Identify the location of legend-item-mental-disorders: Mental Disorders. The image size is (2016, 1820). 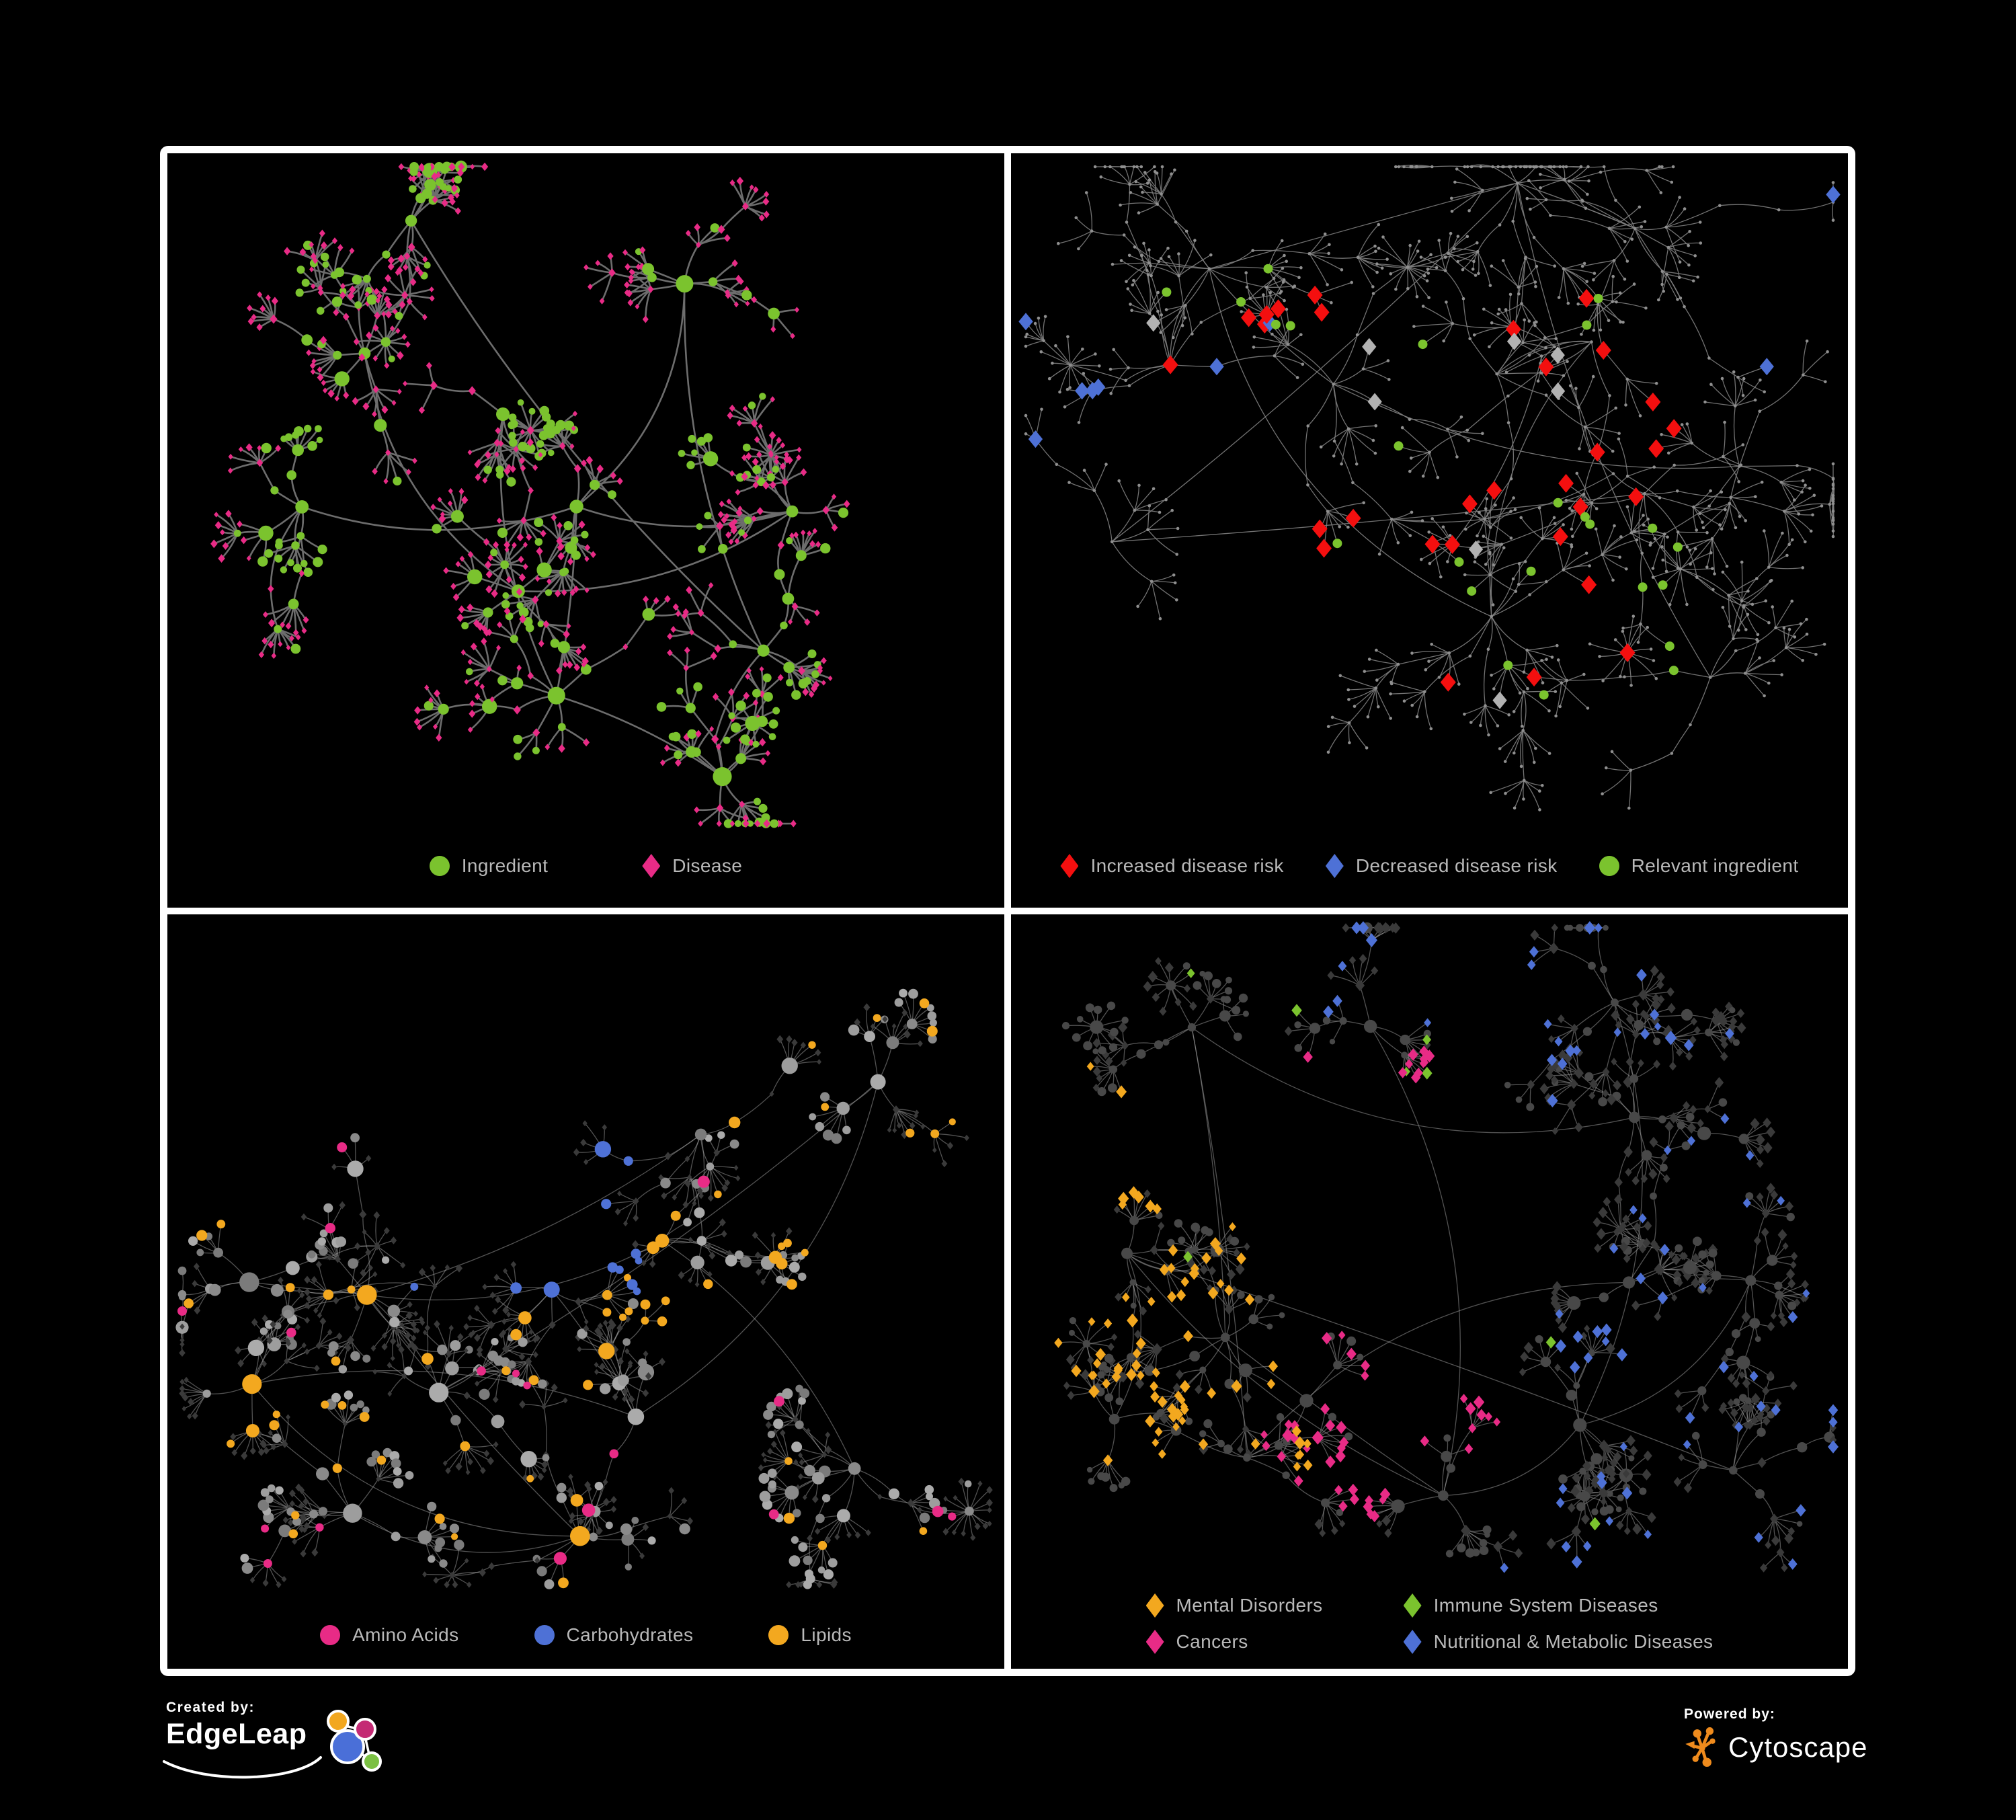
(1234, 1605).